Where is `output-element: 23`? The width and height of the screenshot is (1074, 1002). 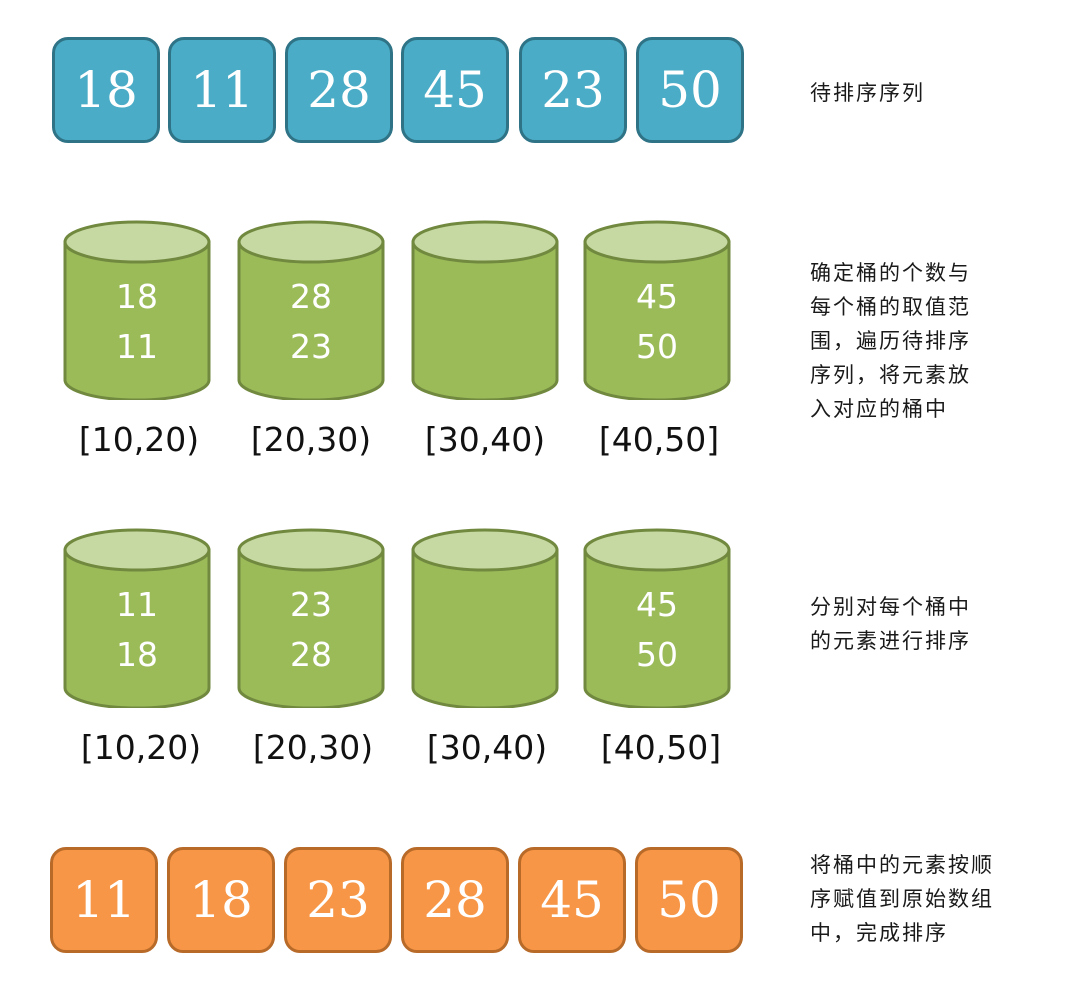
output-element: 23 is located at coordinates (338, 900).